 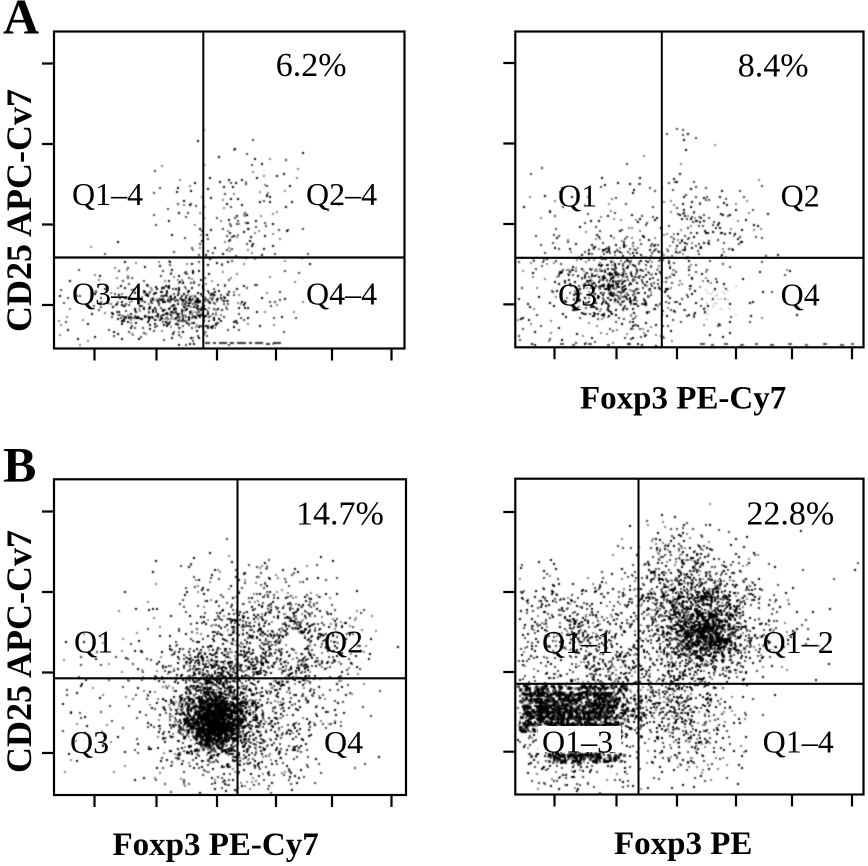 What do you see at coordinates (341, 294) in the screenshot?
I see `svg-text: Q4–4` at bounding box center [341, 294].